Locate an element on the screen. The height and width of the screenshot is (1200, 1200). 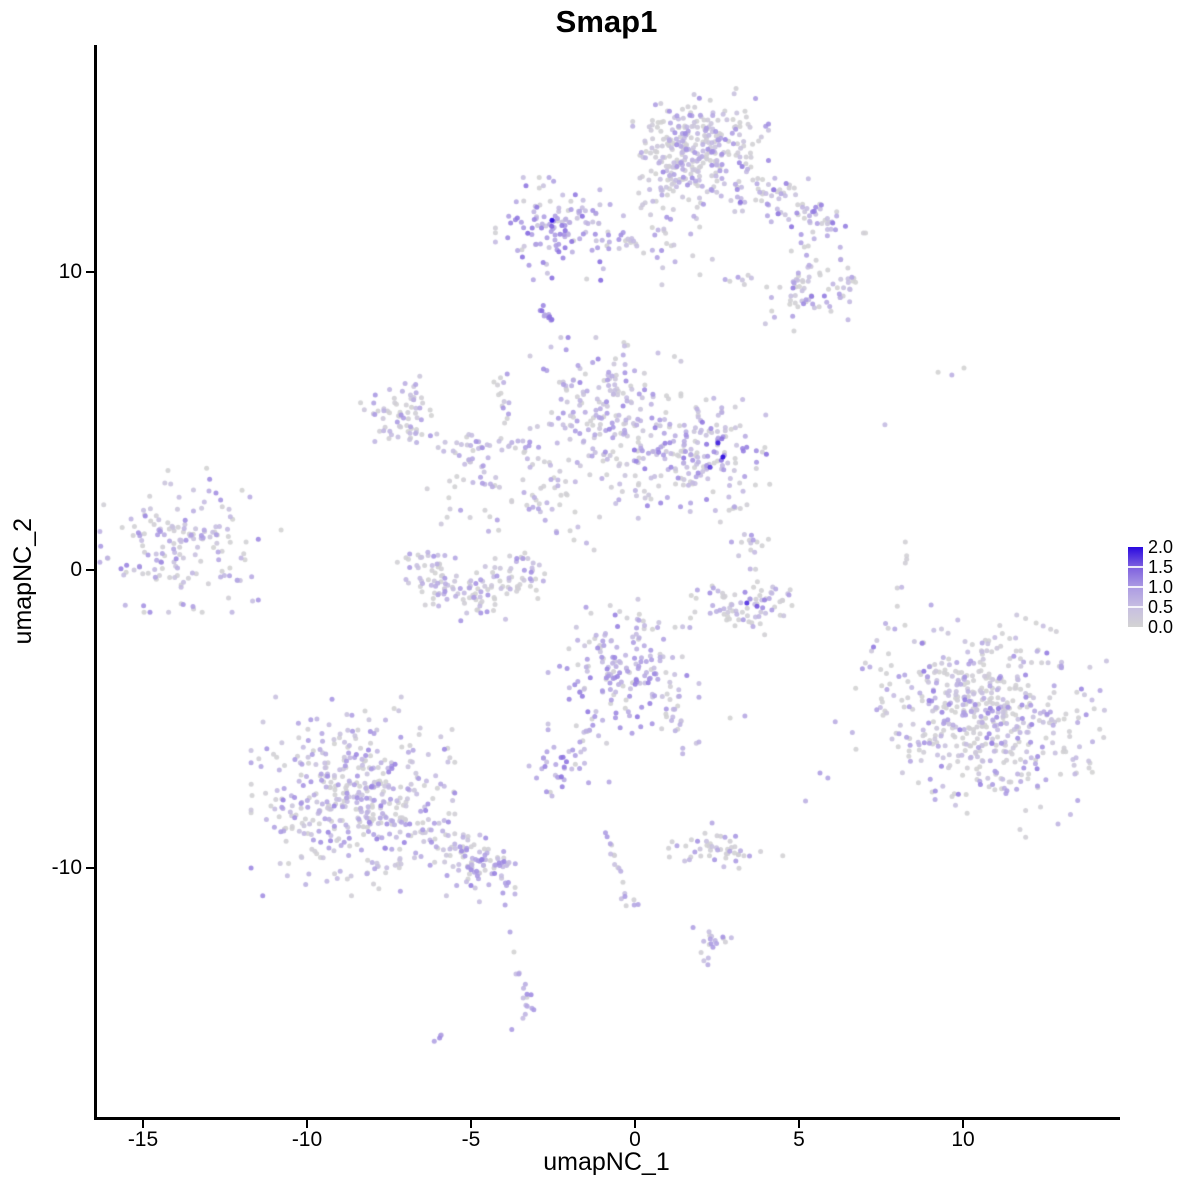
colorbar-label: 1.0 is located at coordinates (1161, 587).